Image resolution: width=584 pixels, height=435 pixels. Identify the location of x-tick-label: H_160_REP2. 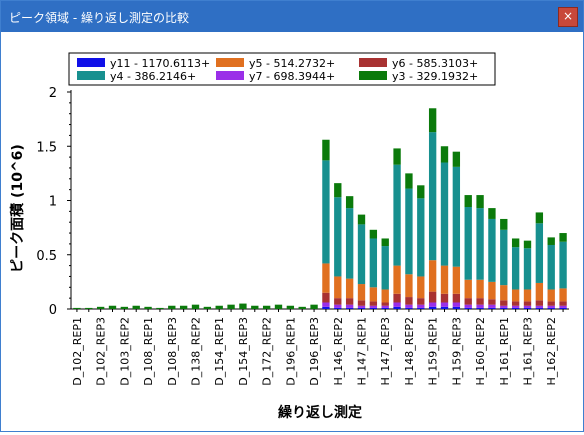
(480, 351).